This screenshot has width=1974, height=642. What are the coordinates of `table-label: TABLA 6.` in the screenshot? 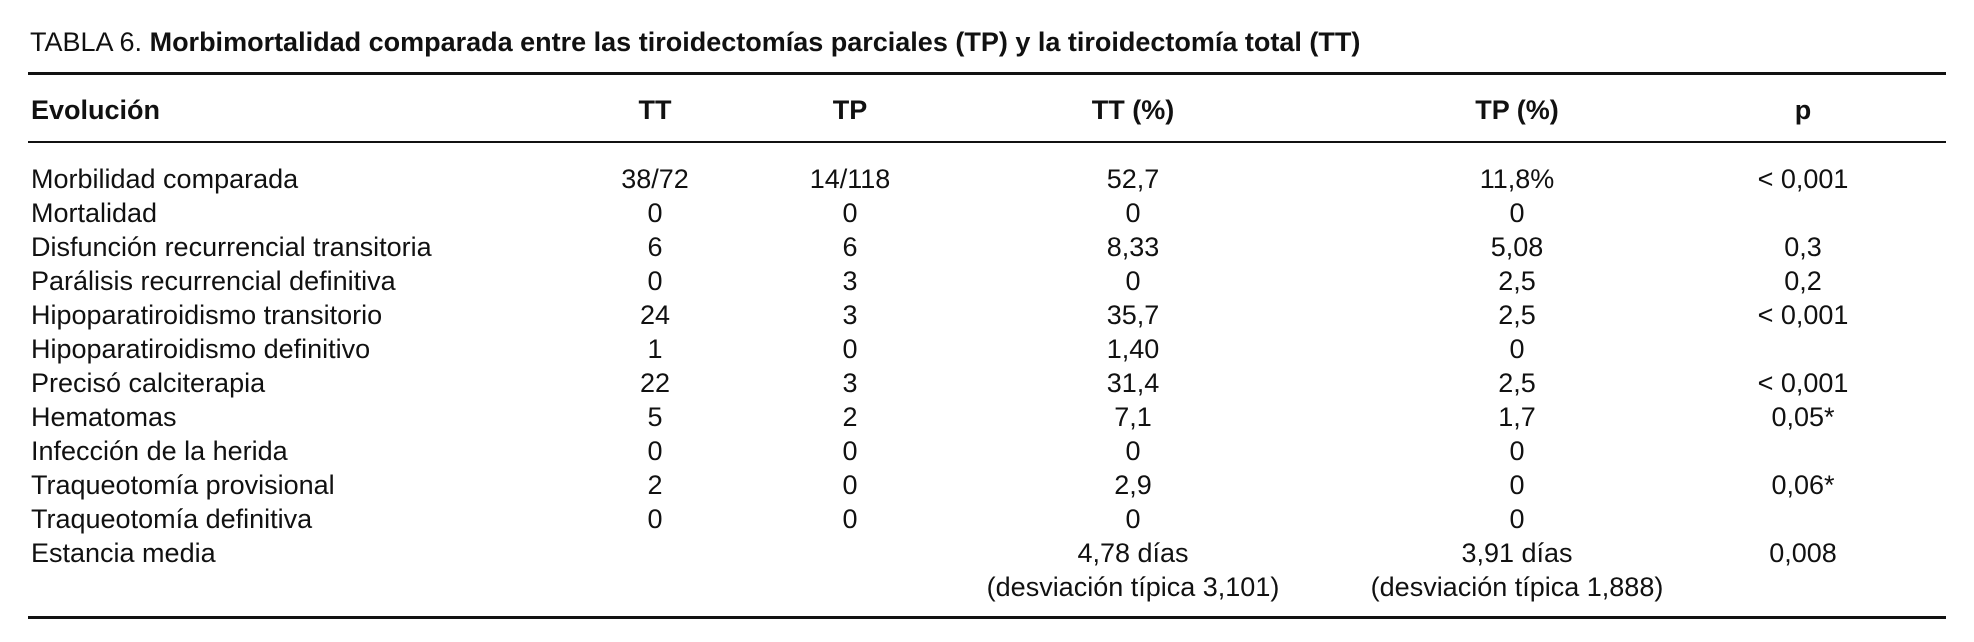 It's located at (86, 42).